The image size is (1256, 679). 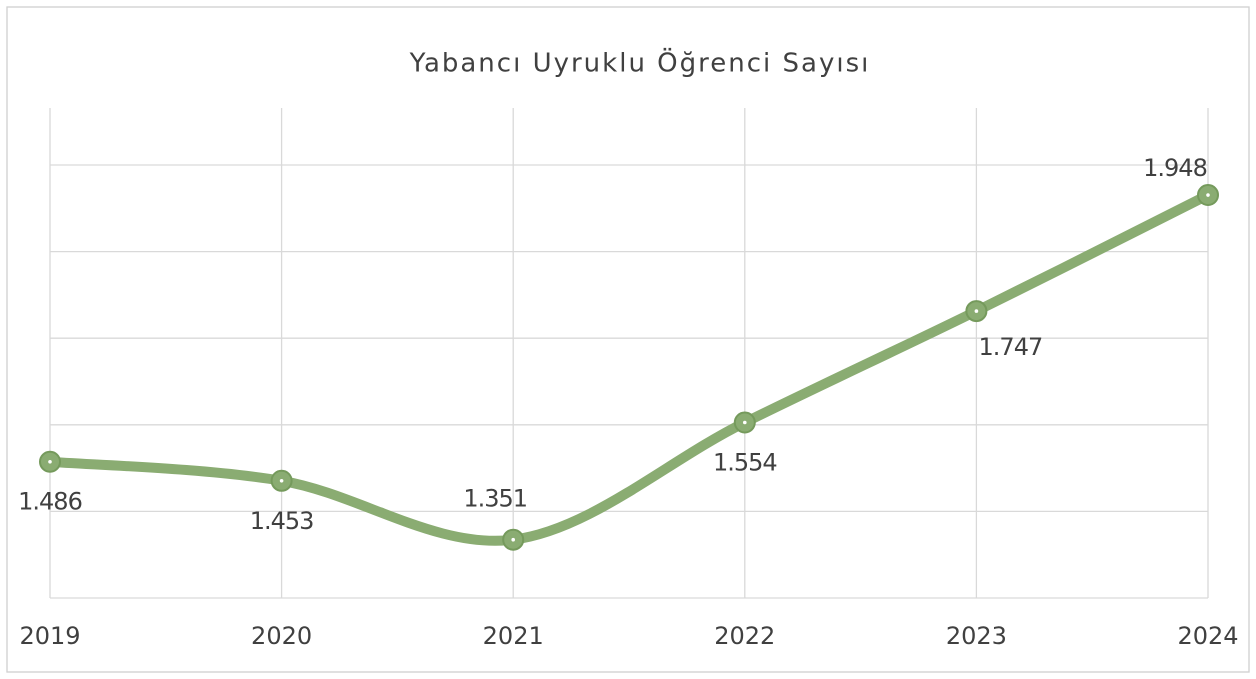 I want to click on data-label: 1.747, so click(x=1011, y=347).